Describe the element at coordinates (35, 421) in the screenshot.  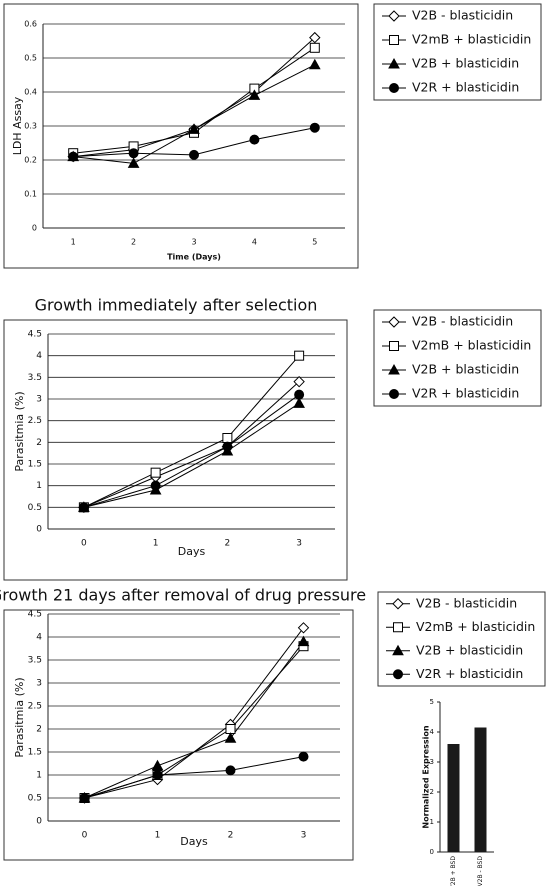
I see `y-tick-label: 2.5` at that location.